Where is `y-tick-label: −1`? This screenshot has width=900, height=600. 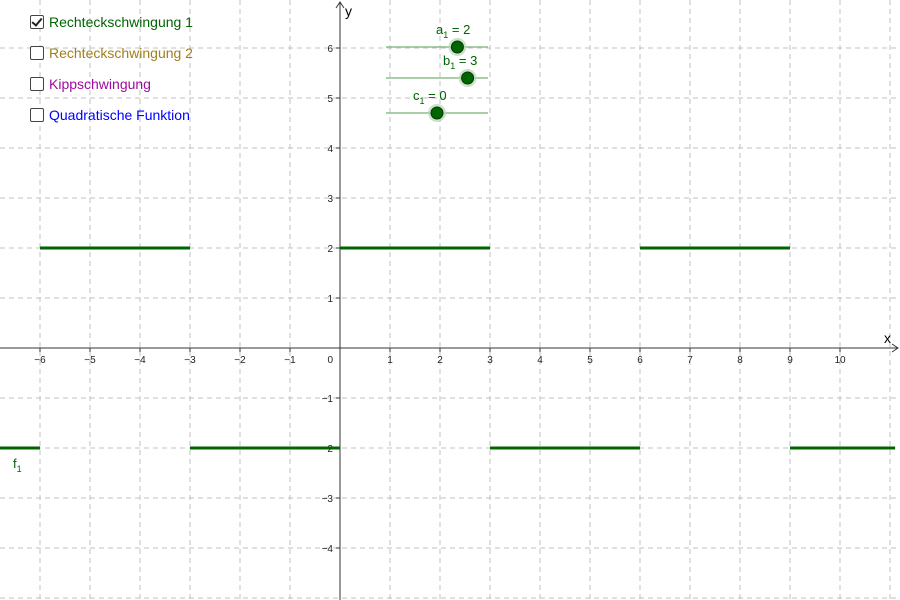
y-tick-label: −1 is located at coordinates (328, 399).